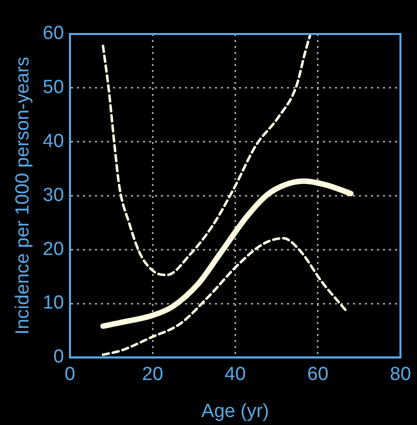 The image size is (417, 425). What do you see at coordinates (23, 195) in the screenshot?
I see `y-axis-title: Incidence per 1000 person-years` at bounding box center [23, 195].